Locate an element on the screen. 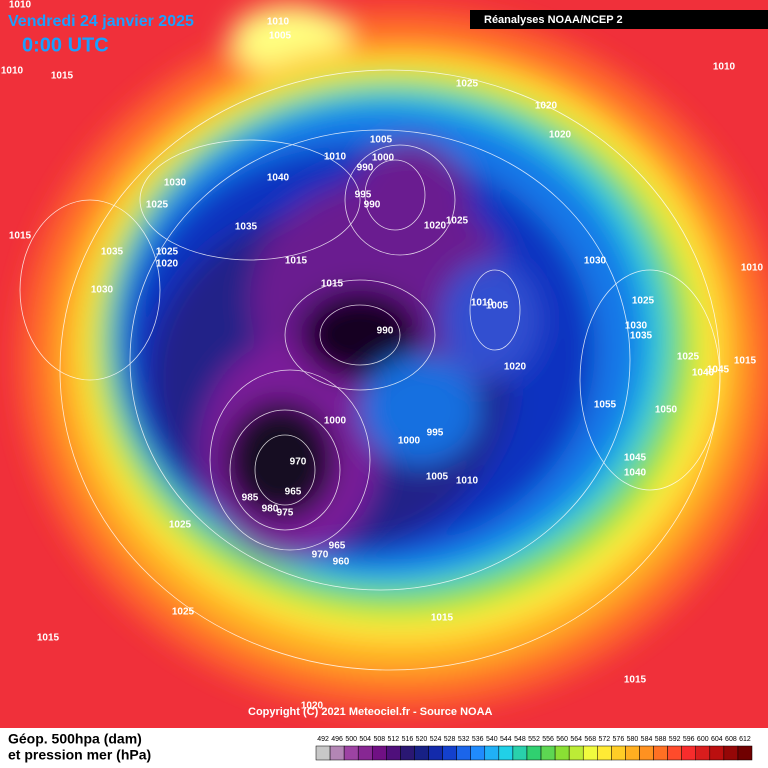 The image size is (768, 768). scale-label: 600 is located at coordinates (703, 739).